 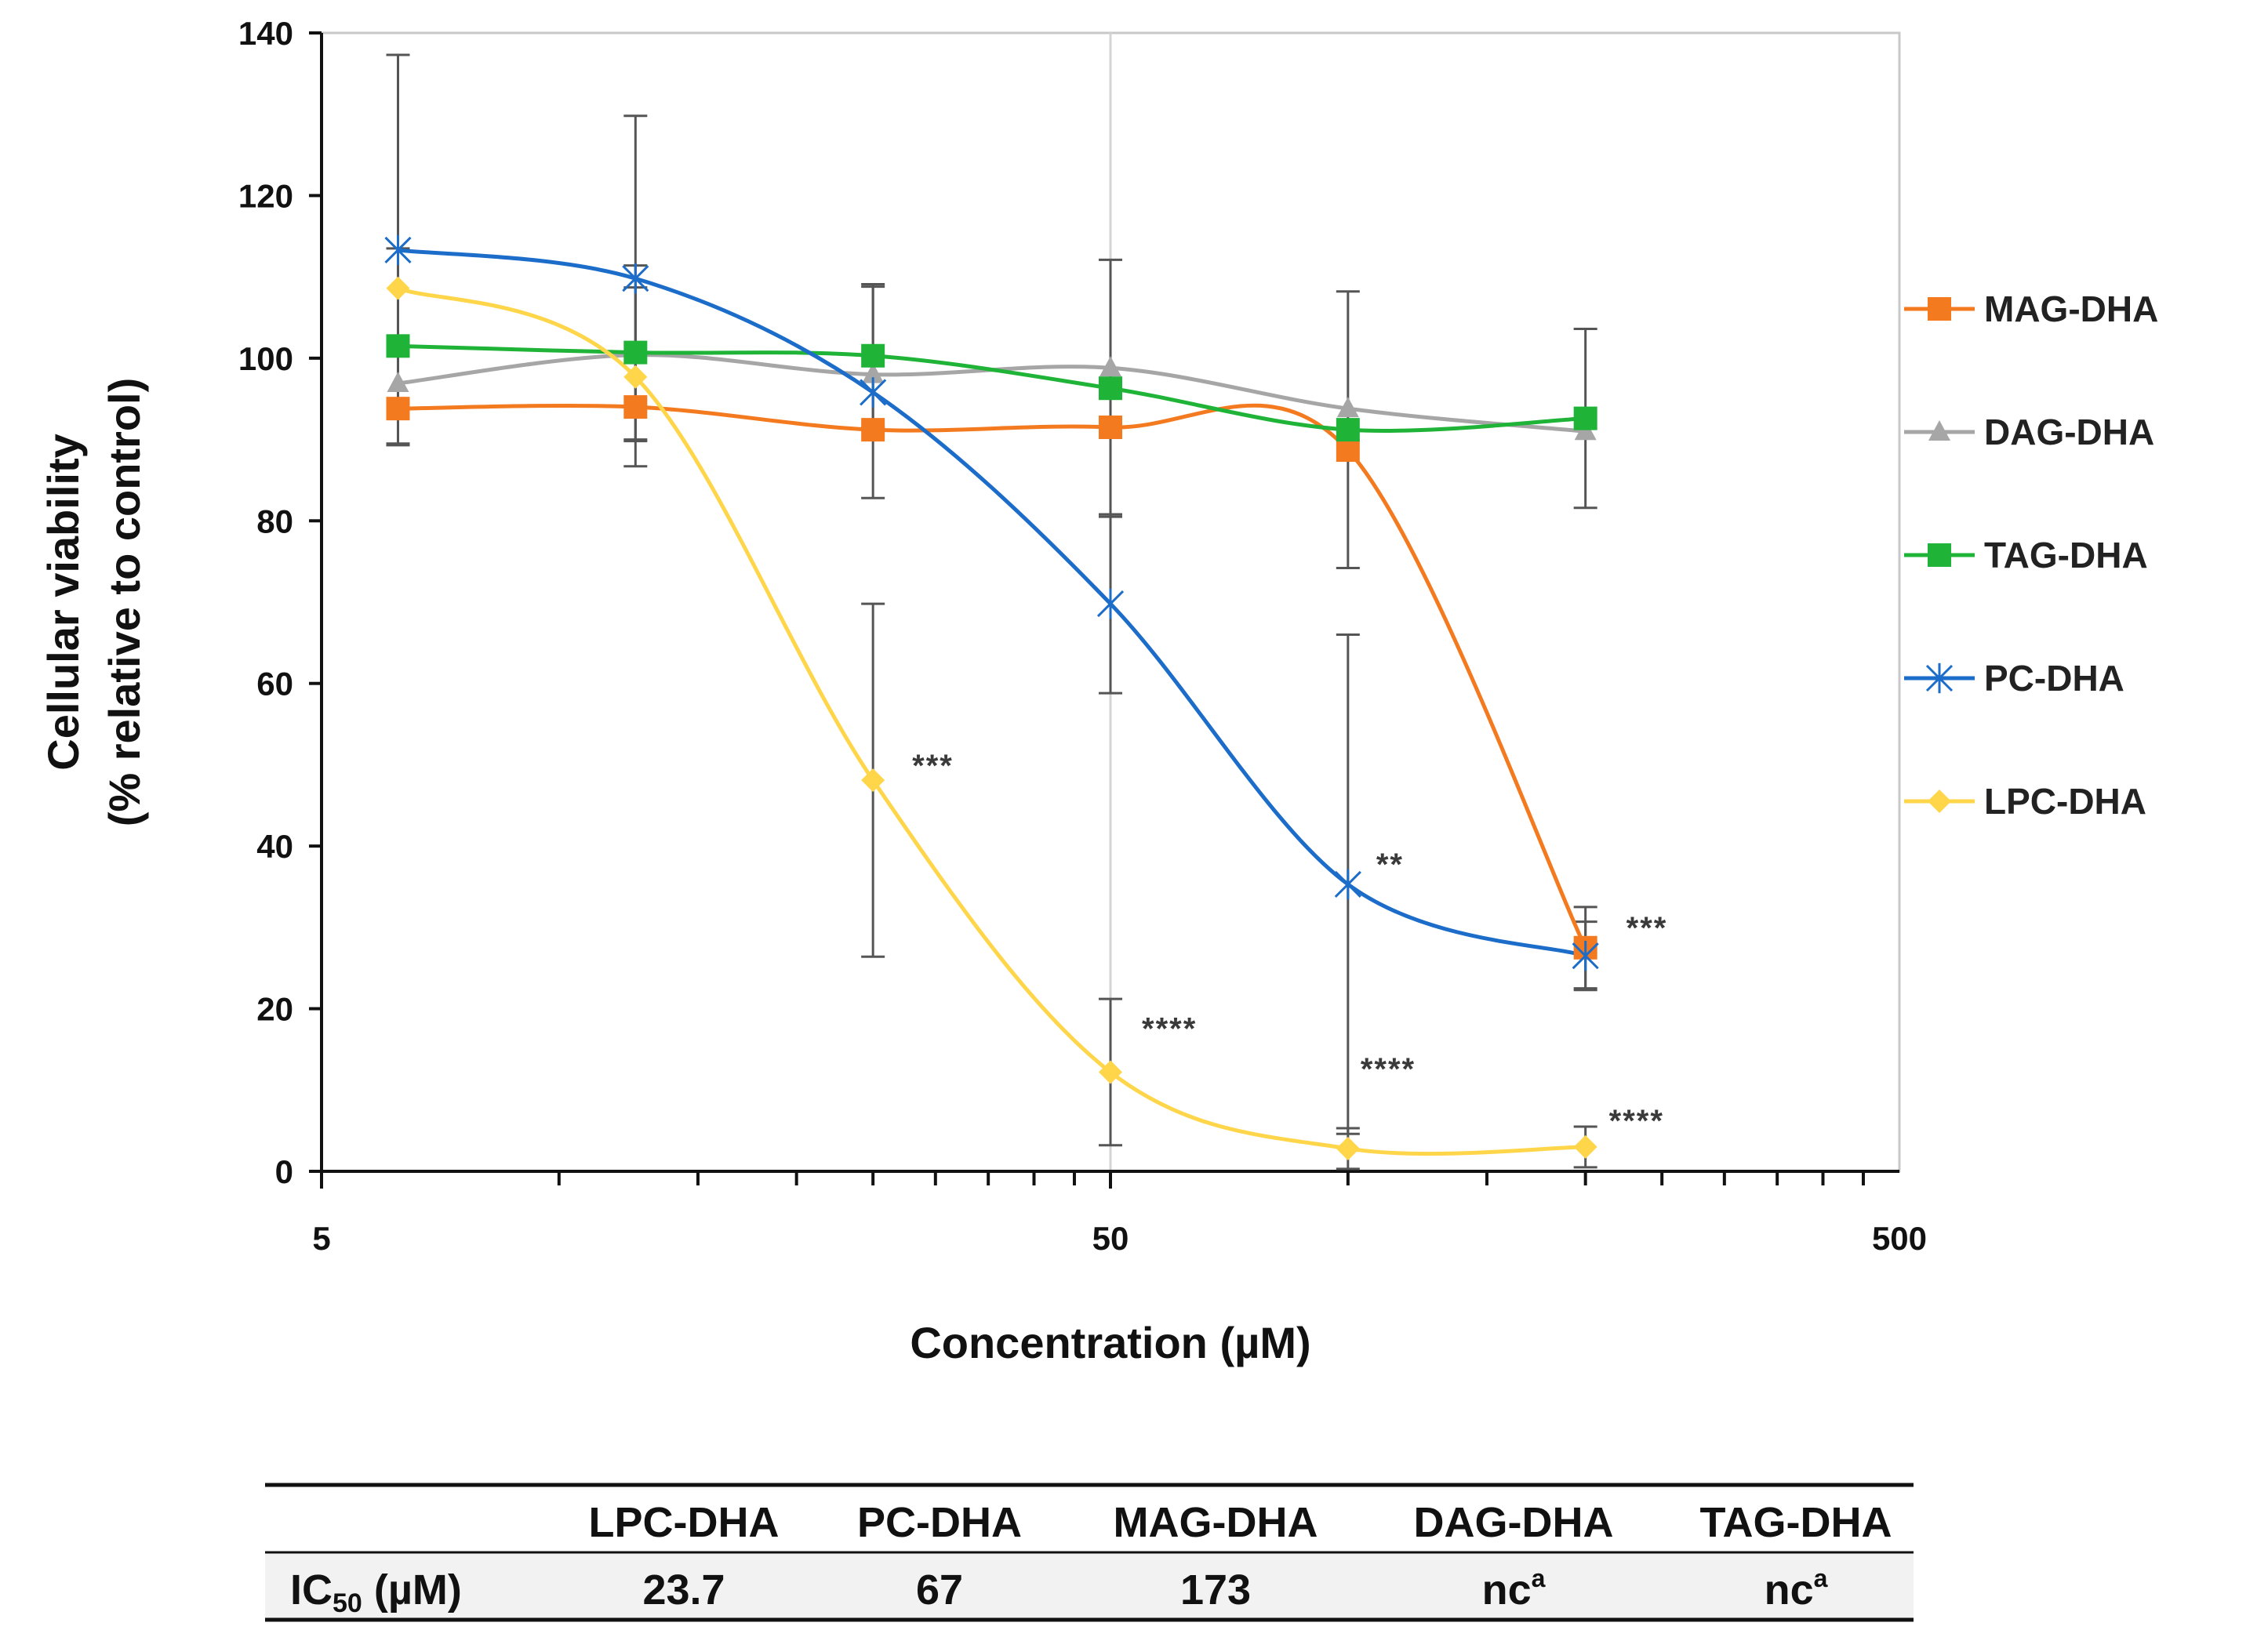 What do you see at coordinates (347, 1603) in the screenshot?
I see `ic50-label-sub: 50` at bounding box center [347, 1603].